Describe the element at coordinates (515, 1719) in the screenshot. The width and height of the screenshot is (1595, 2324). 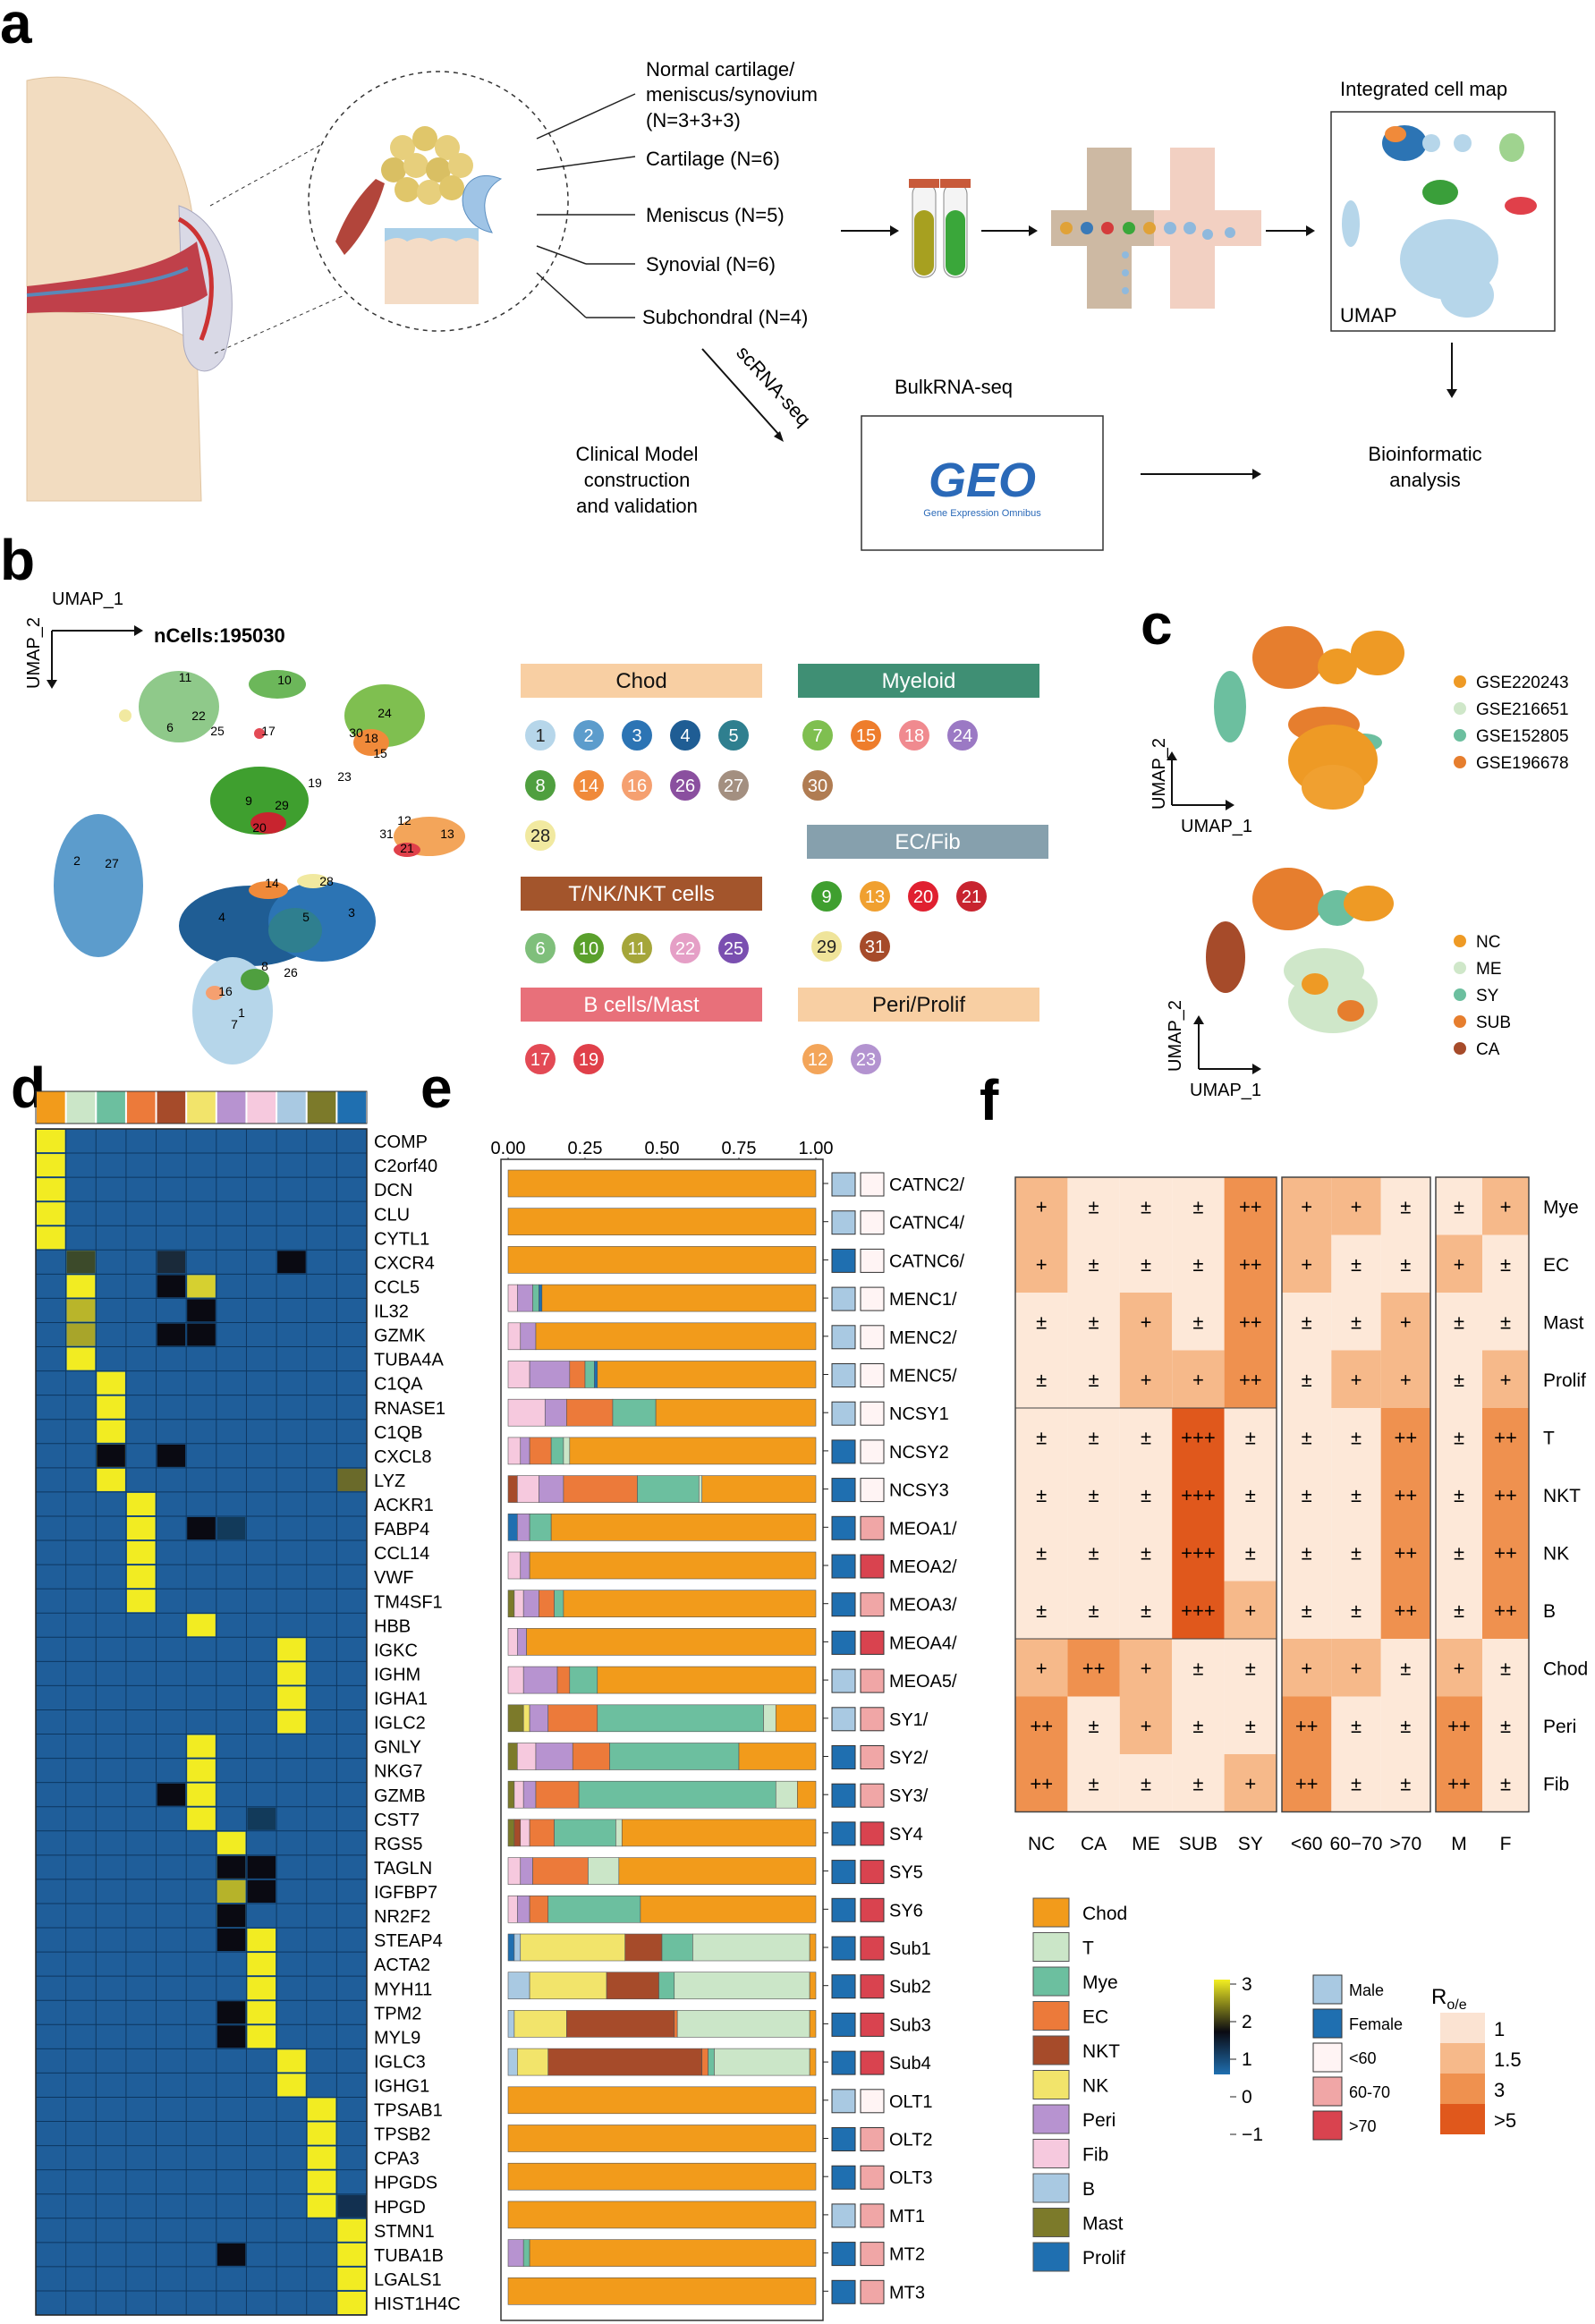
I see `bar-segment-Mast` at that location.